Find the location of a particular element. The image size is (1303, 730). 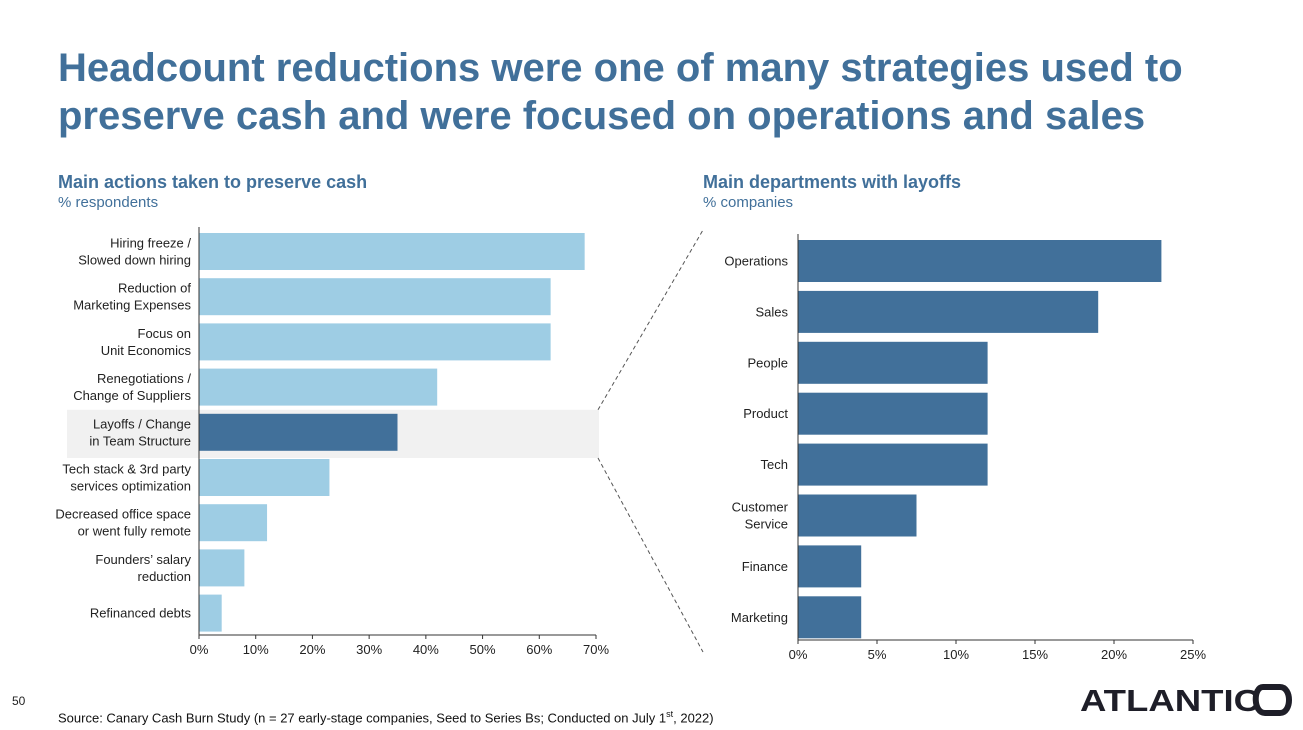

atlantico-logo: ATLANTIC is located at coordinates (1186, 700).